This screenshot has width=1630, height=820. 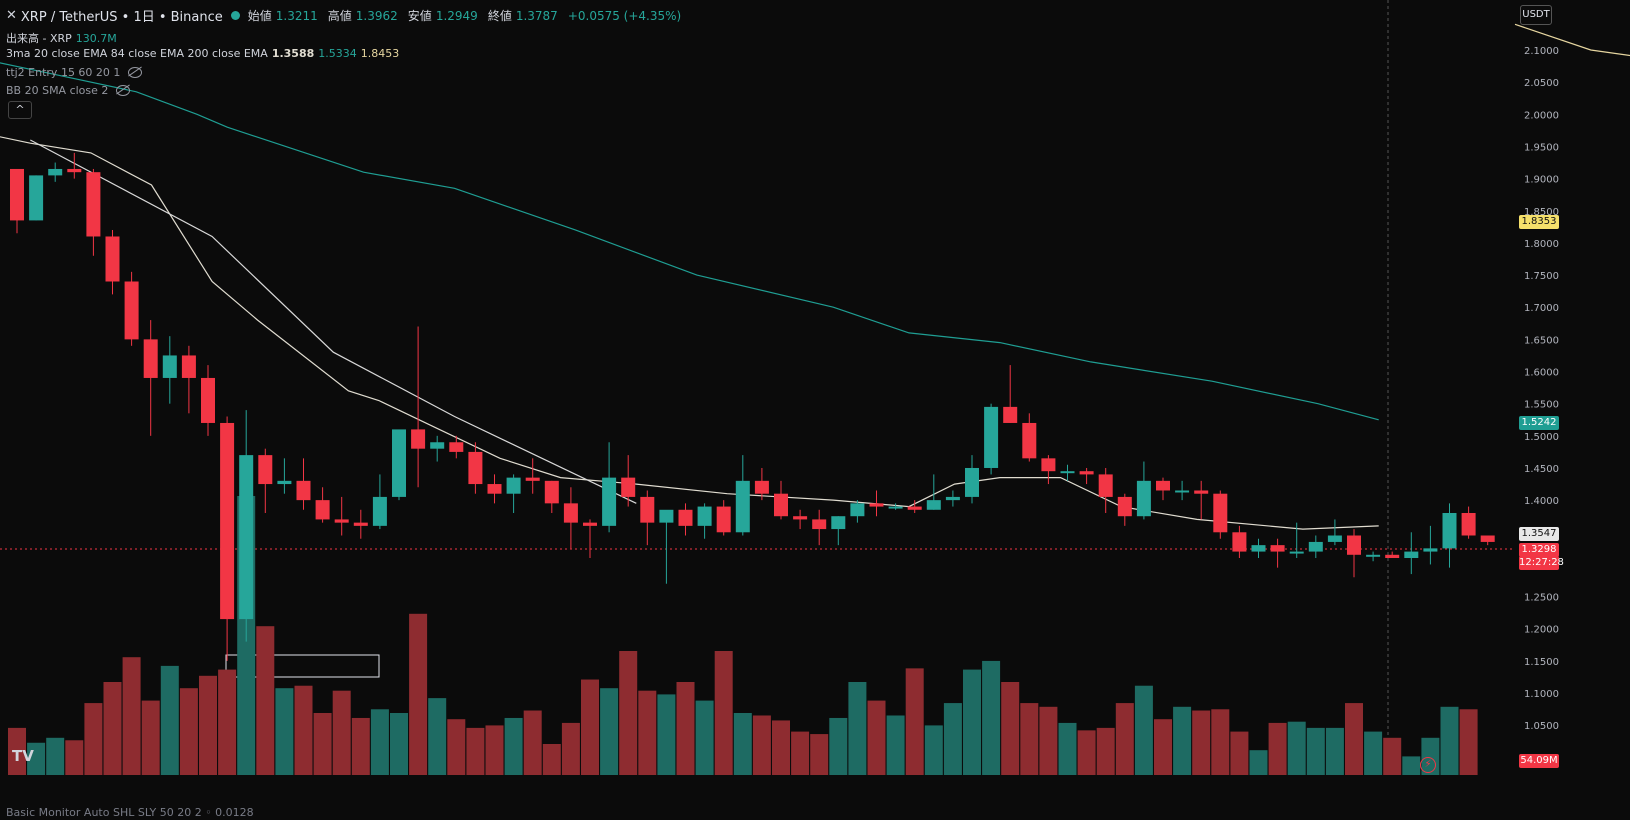 I want to click on price-axis-tick: 1.8000, so click(x=1541, y=244).